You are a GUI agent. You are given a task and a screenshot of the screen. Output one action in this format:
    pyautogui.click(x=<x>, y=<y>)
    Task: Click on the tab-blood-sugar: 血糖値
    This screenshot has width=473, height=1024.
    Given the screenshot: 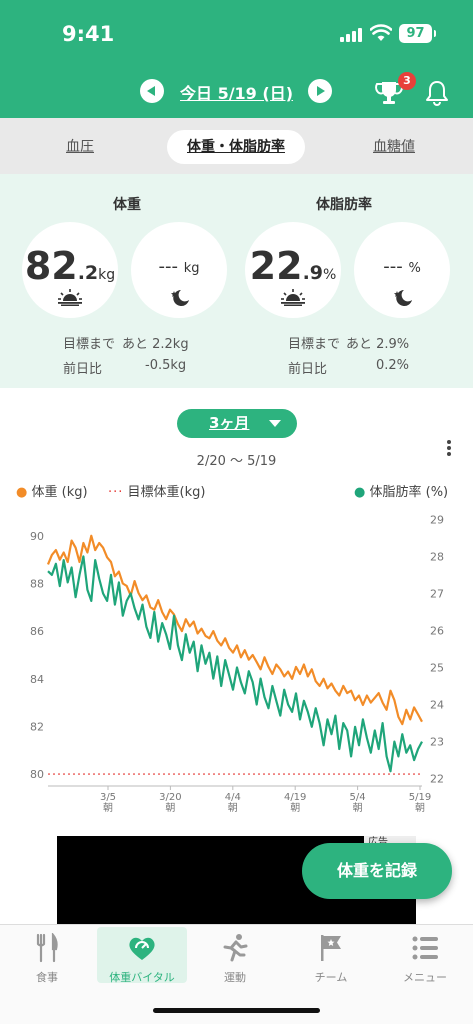 What is the action you would take?
    pyautogui.click(x=394, y=147)
    